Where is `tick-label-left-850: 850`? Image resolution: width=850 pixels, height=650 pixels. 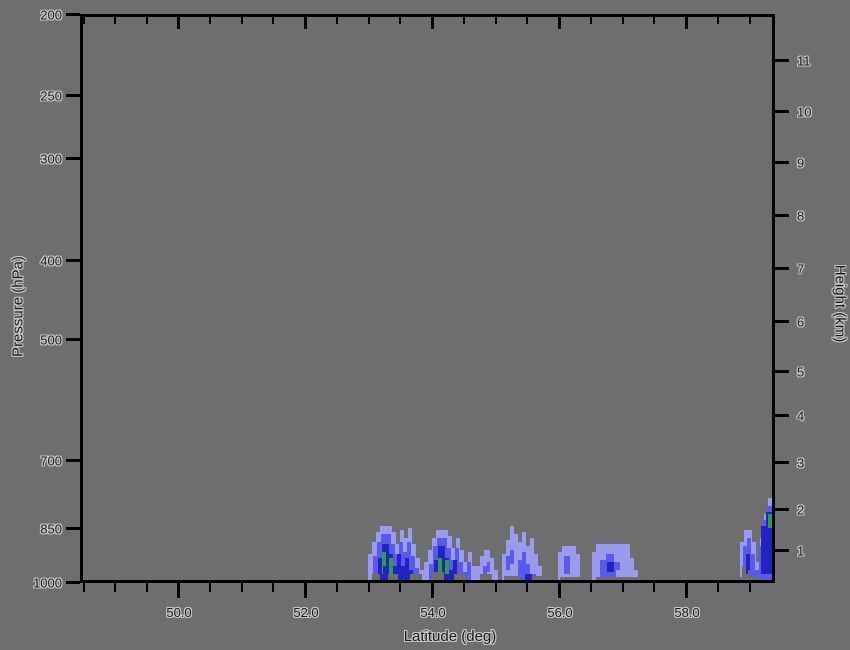
tick-label-left-850: 850 is located at coordinates (51, 529).